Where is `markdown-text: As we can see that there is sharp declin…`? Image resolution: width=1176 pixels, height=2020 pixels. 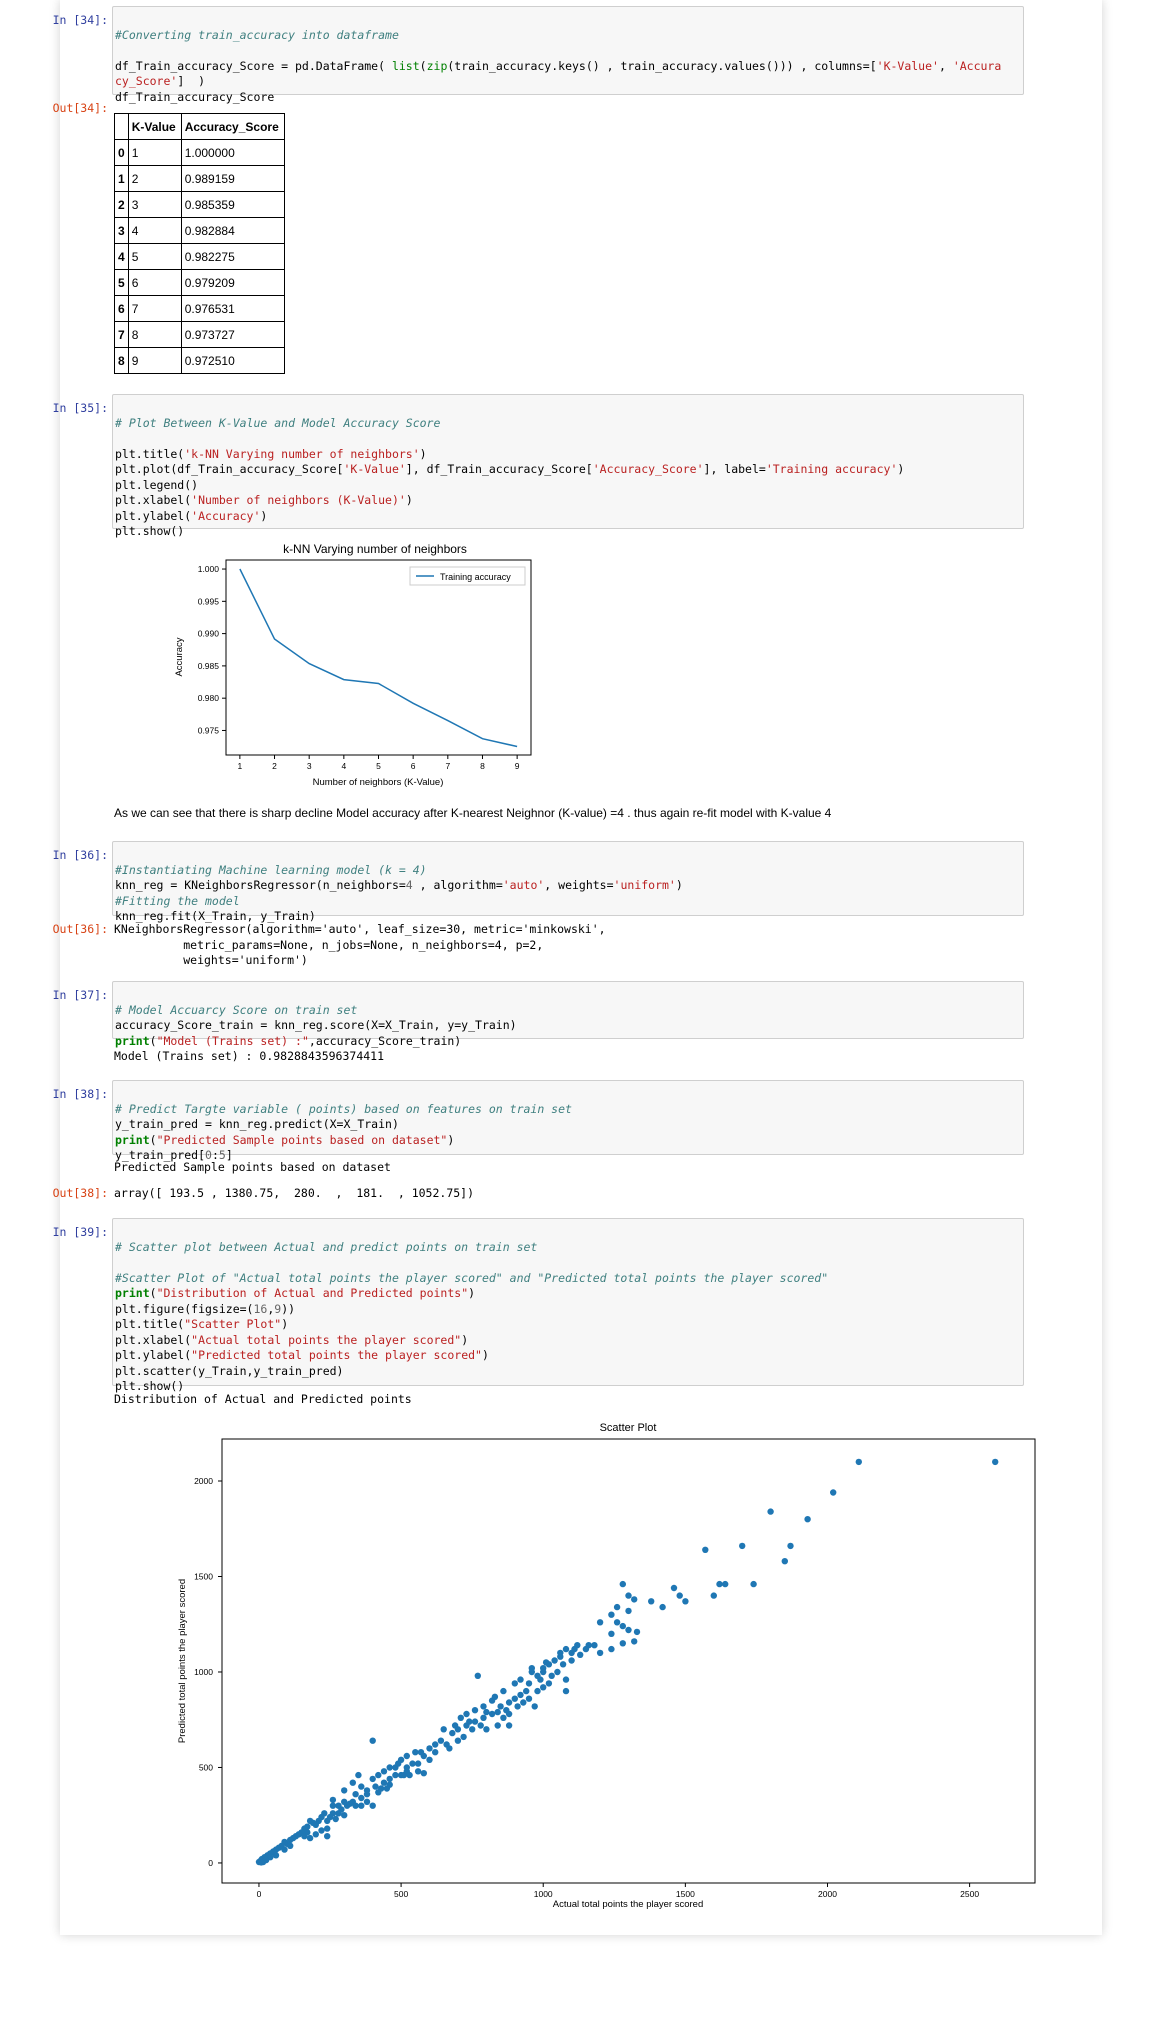 markdown-text: As we can see that there is sharp declin… is located at coordinates (473, 813).